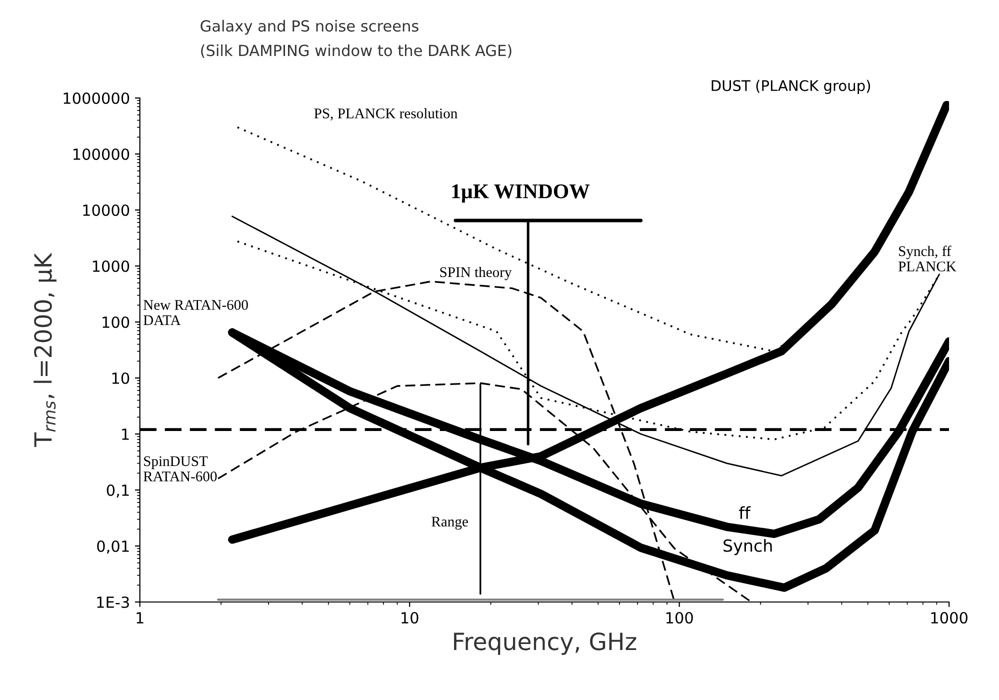 The image size is (999, 700). What do you see at coordinates (113, 602) in the screenshot?
I see `y-tick-label: 1E-3` at bounding box center [113, 602].